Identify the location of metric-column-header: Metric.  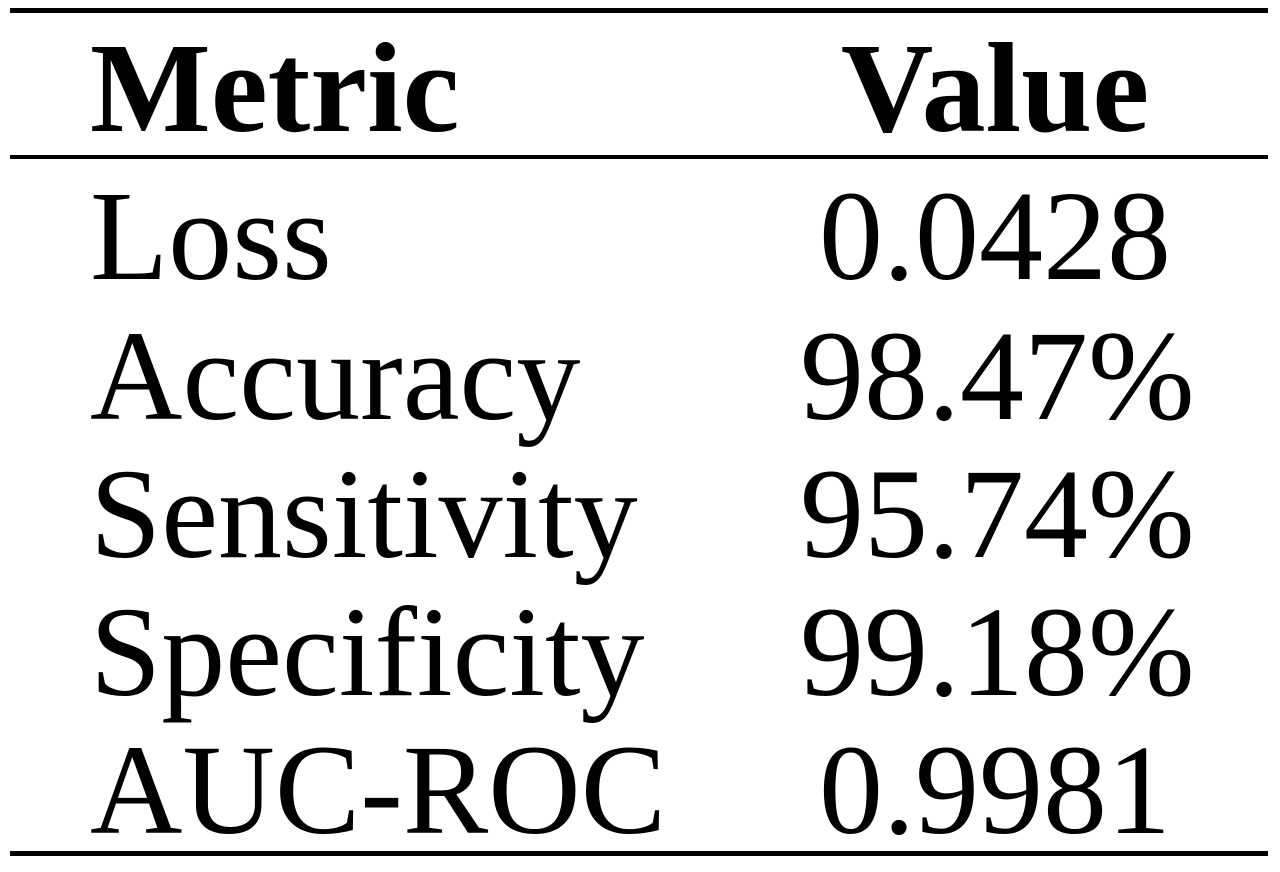
(275, 88).